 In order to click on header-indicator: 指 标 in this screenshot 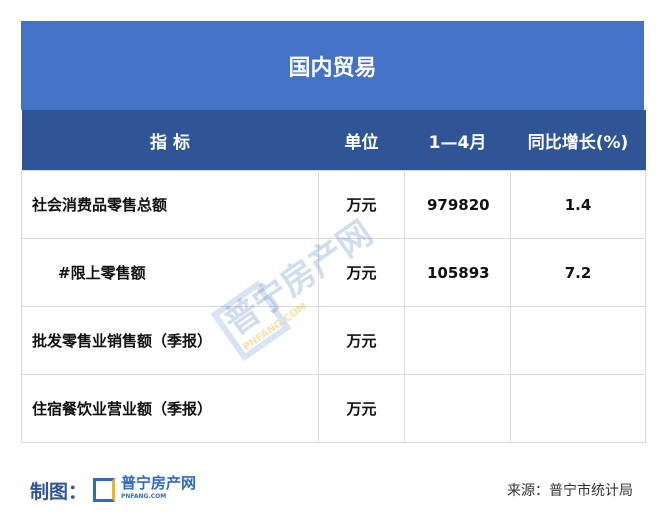, I will do `click(170, 140)`.